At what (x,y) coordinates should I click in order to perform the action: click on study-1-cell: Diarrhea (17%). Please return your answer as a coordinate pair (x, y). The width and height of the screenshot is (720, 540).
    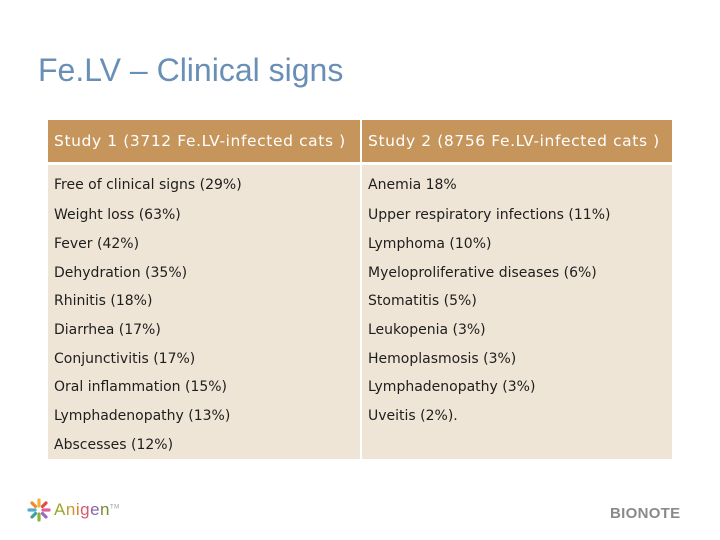
    Looking at the image, I should click on (205, 330).